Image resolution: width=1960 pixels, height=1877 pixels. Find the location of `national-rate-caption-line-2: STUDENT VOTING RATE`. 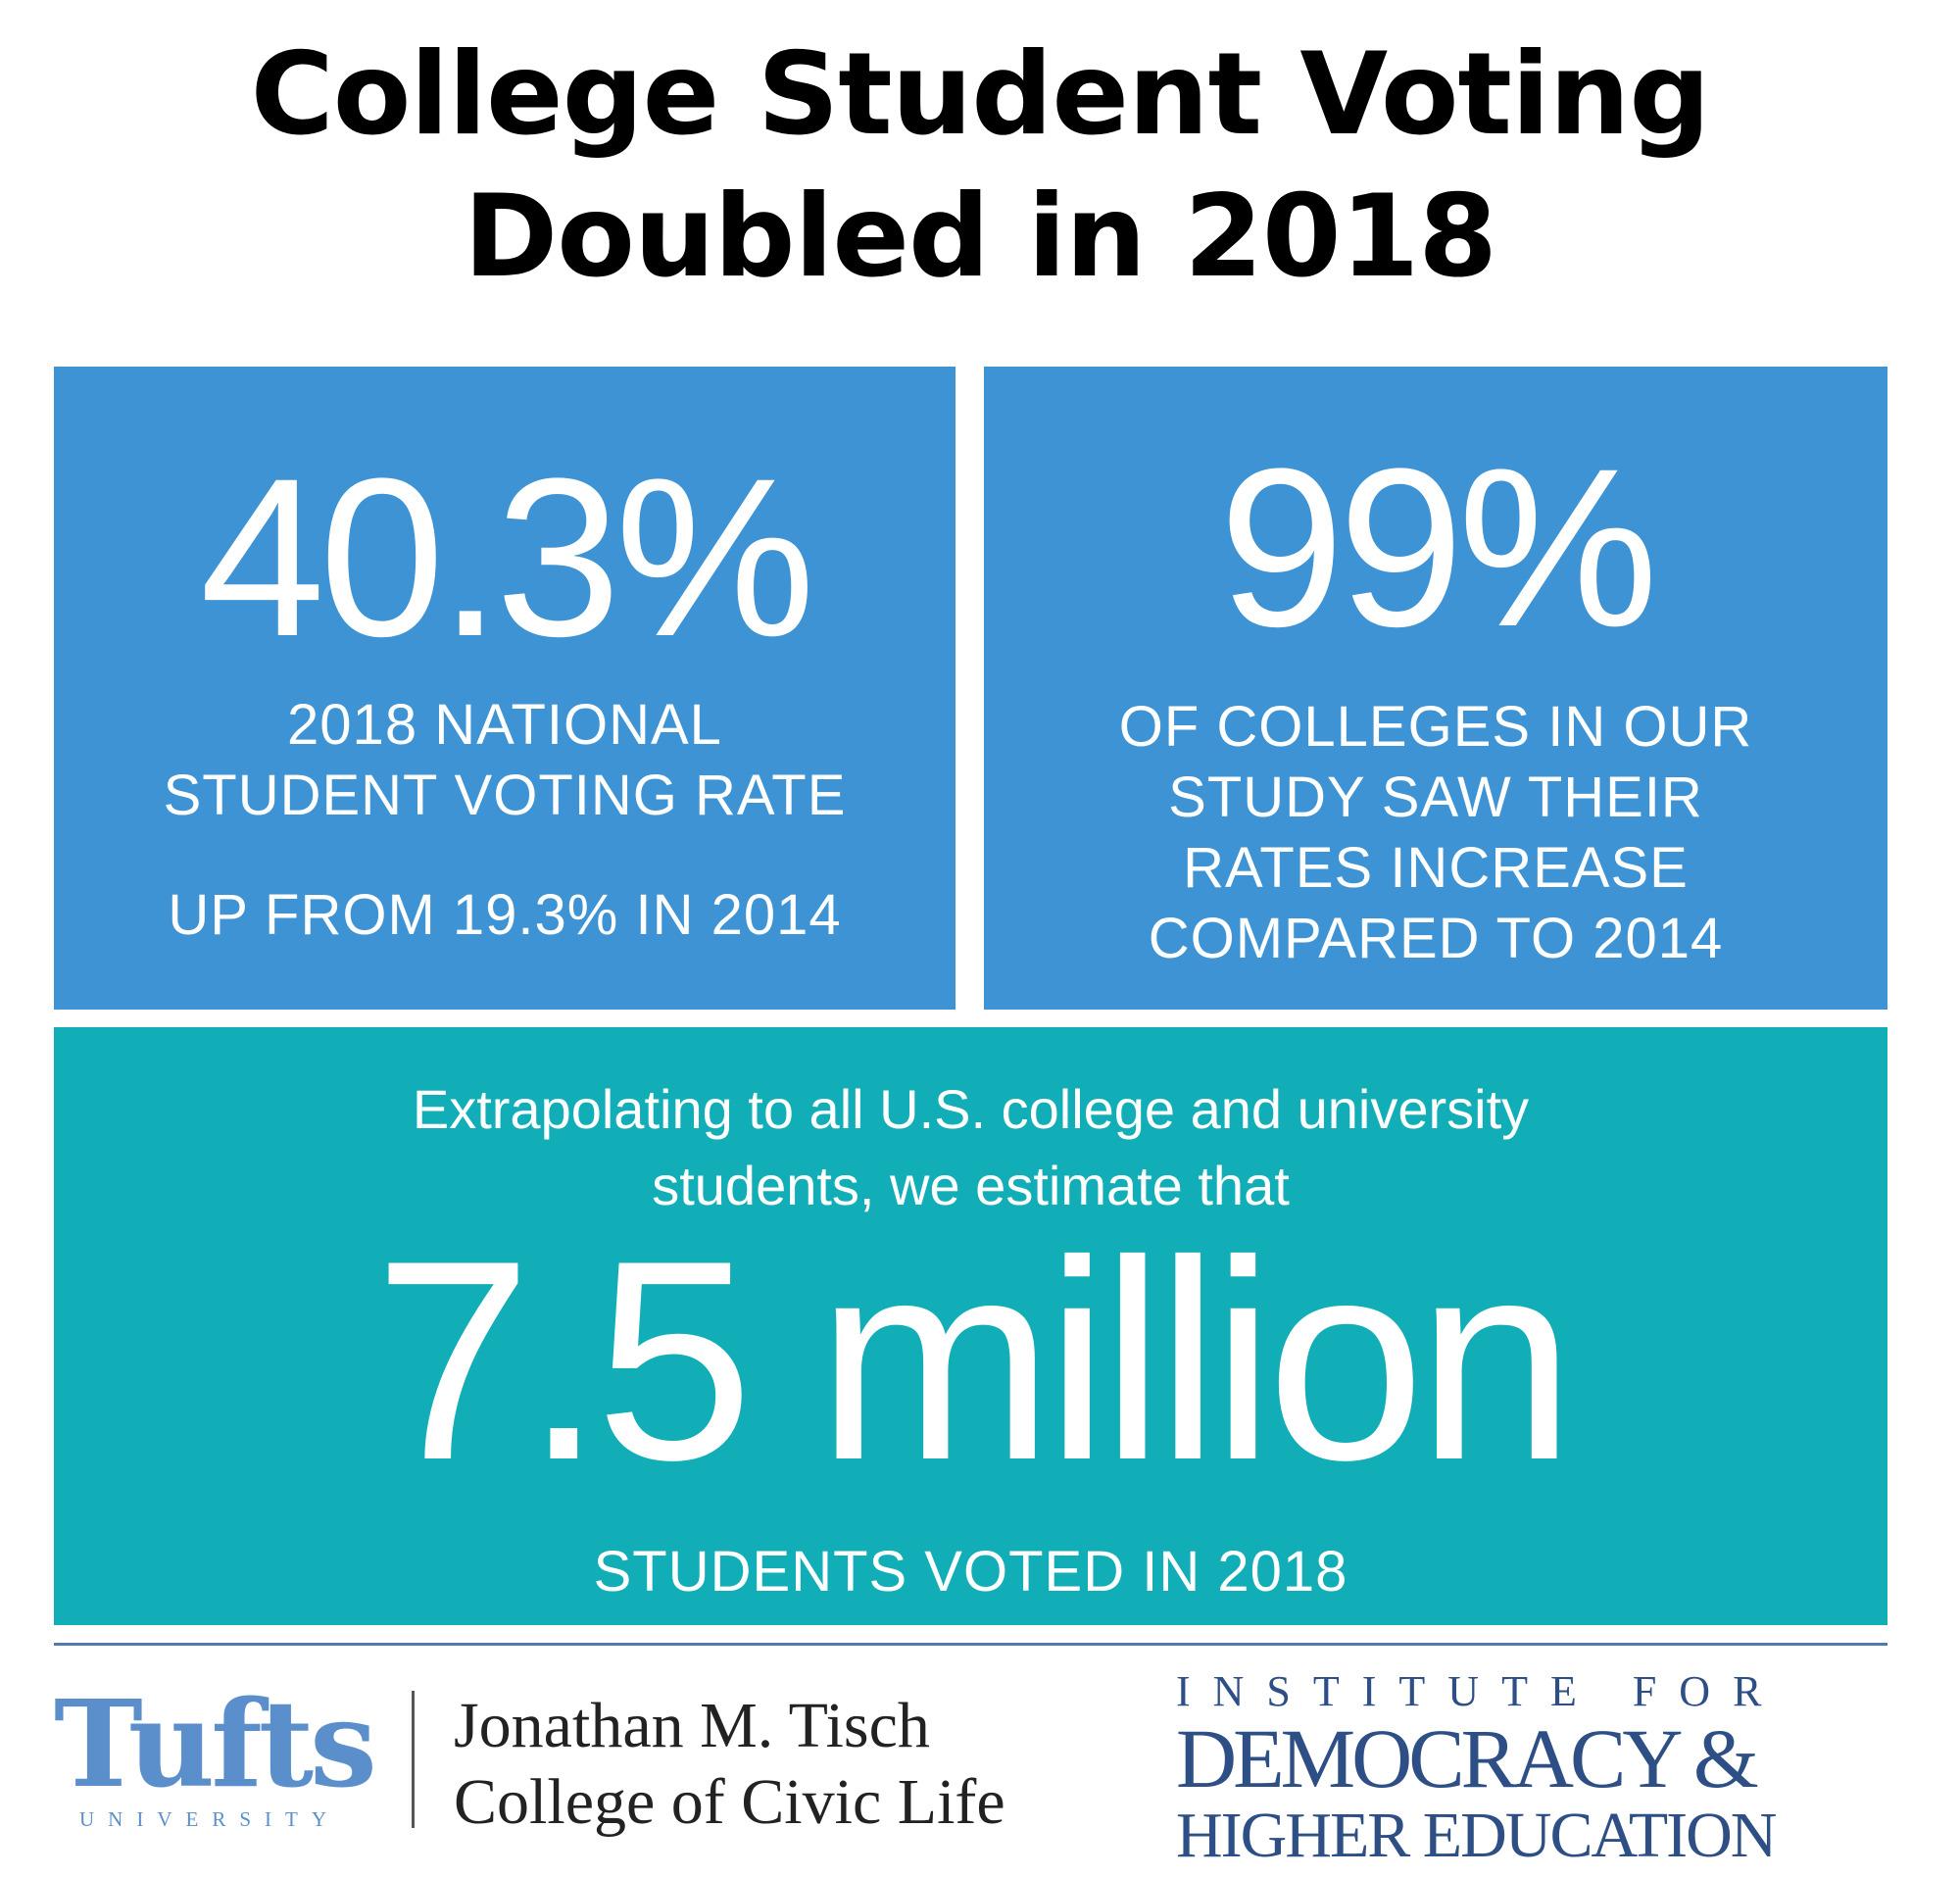

national-rate-caption-line-2: STUDENT VOTING RATE is located at coordinates (505, 795).